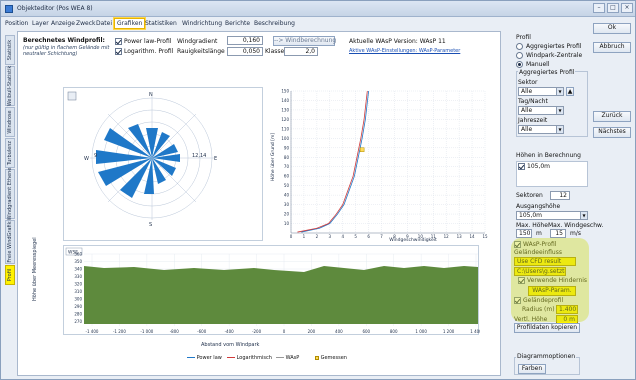 The image size is (636, 380). Describe the element at coordinates (554, 55) in the screenshot. I see `radio-windpark-label: Windpark-Zentrale` at that location.